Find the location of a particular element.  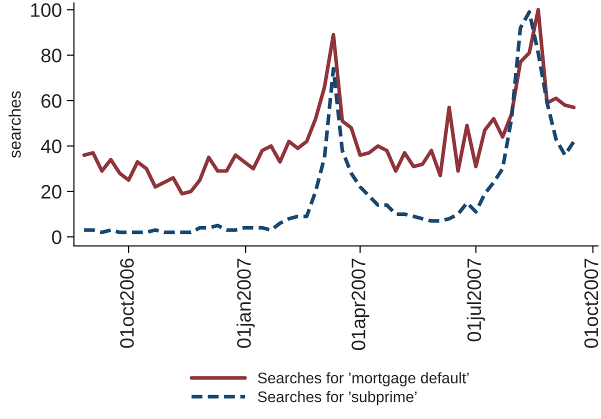

y-tick-label: 20 is located at coordinates (51, 191).